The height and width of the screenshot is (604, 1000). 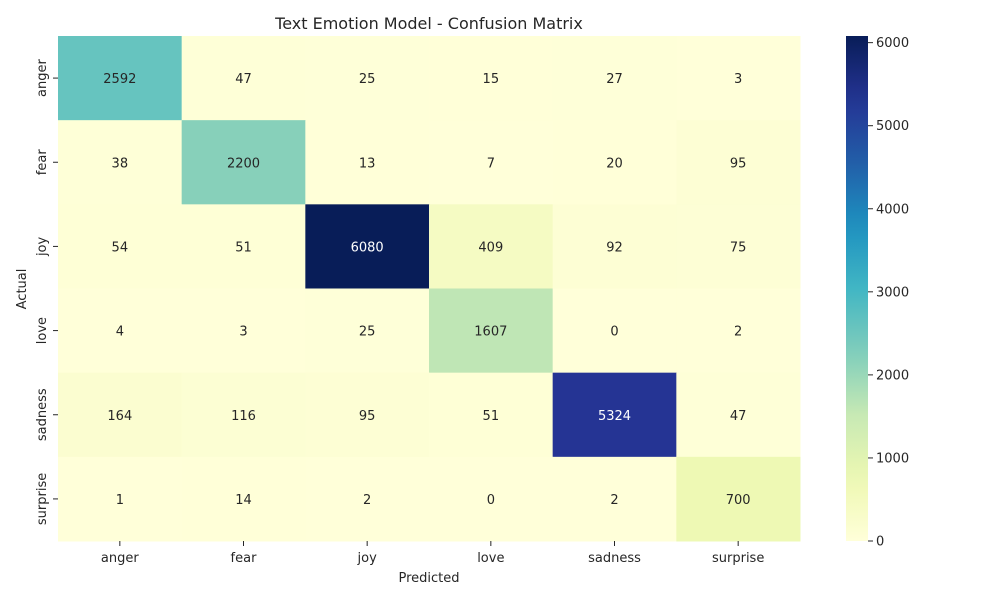 What do you see at coordinates (880, 542) in the screenshot?
I see `colorbar-tick-label: 0` at bounding box center [880, 542].